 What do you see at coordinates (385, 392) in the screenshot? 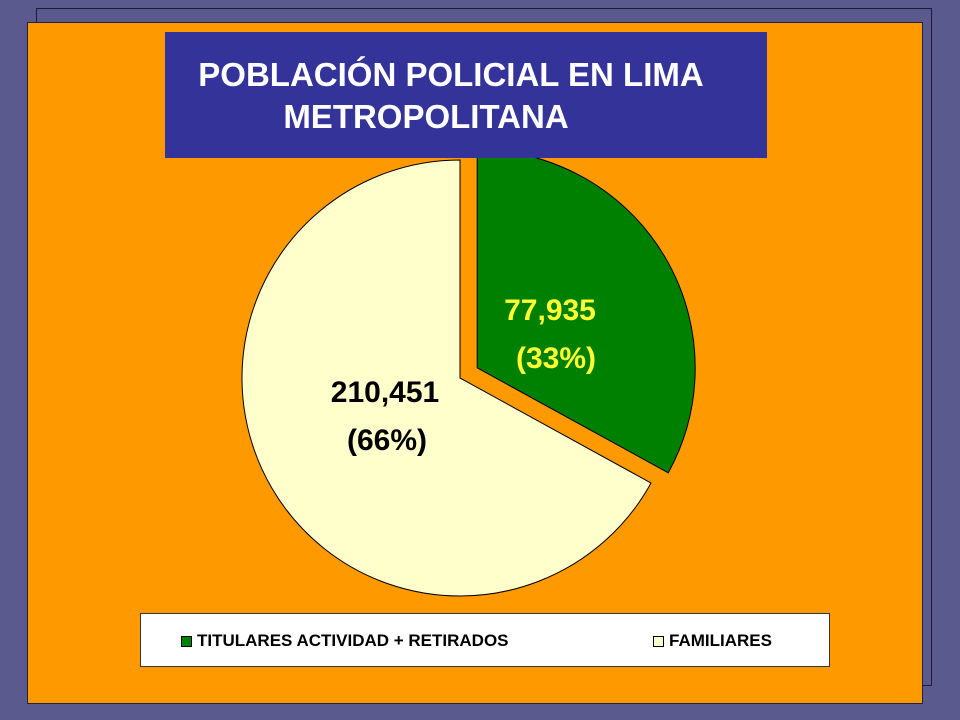
I see `slice-value-label-familiares: 210,451` at bounding box center [385, 392].